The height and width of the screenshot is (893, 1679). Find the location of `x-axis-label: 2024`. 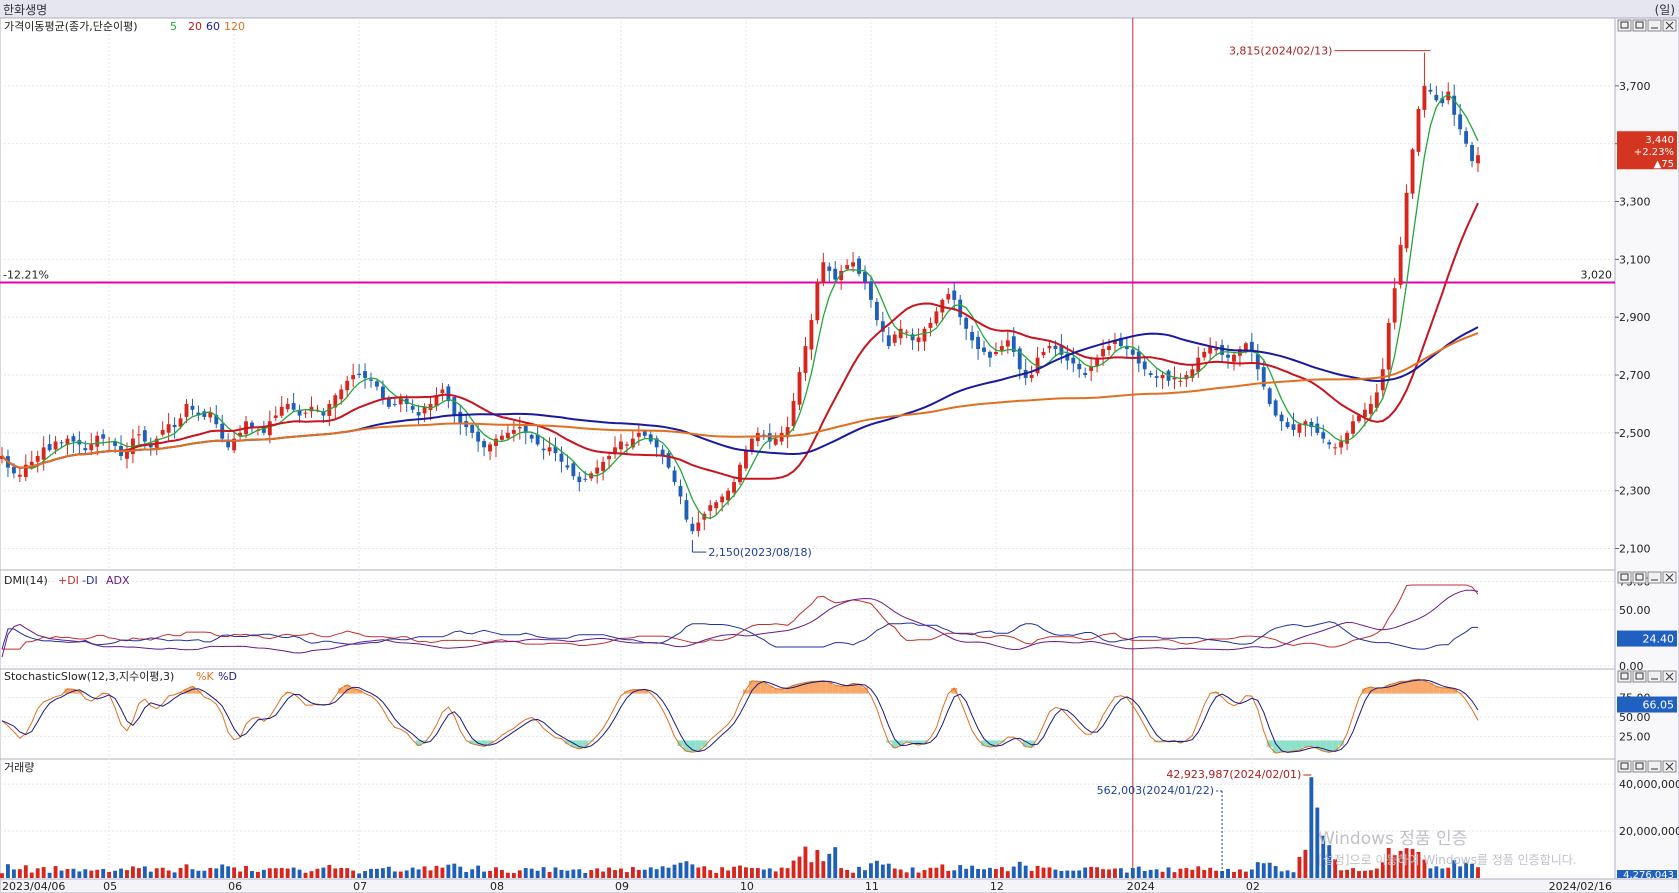

x-axis-label: 2024 is located at coordinates (1141, 886).